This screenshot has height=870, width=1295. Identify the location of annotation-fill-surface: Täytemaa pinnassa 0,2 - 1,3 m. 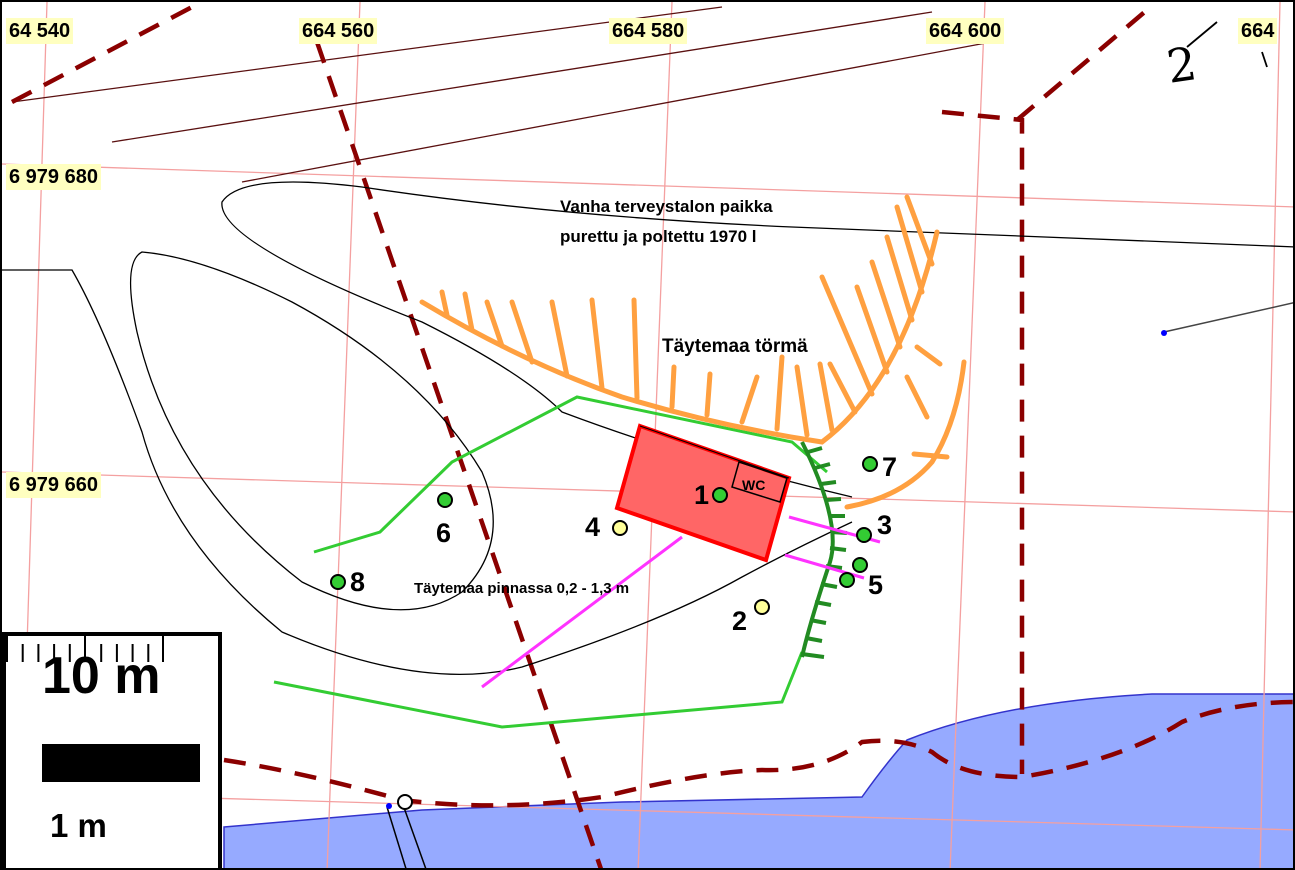
(522, 588).